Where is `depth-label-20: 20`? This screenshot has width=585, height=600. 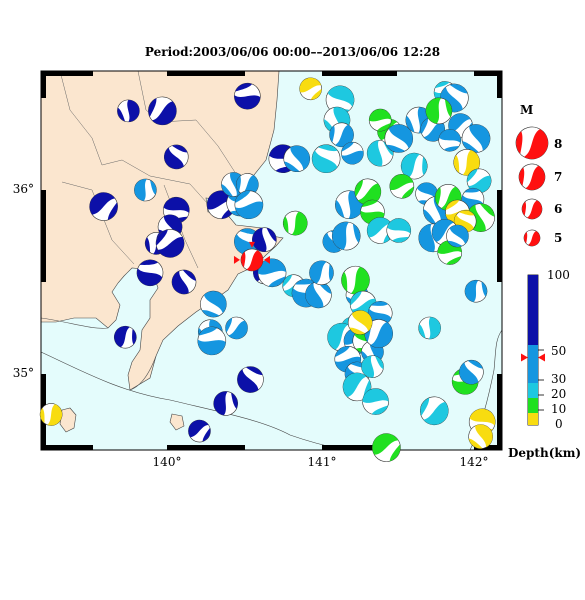
depth-label-20: 20 is located at coordinates (558, 394).